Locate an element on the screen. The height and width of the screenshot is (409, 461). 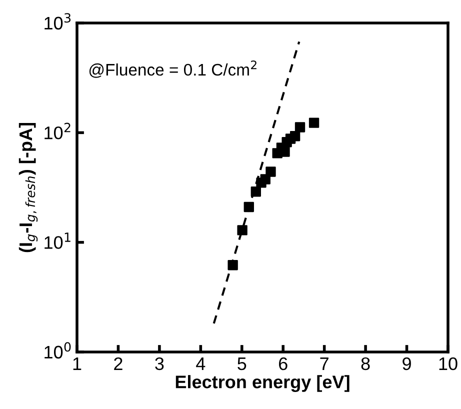
x-tick-label: 1 is located at coordinates (77, 364).